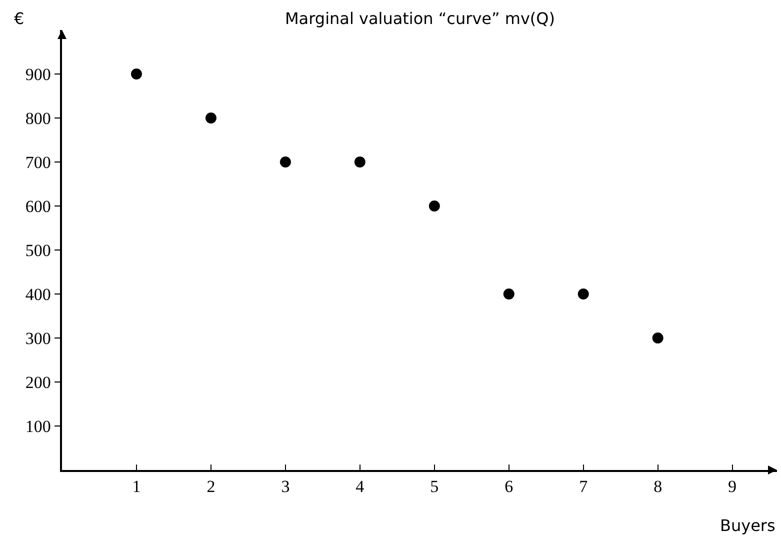  What do you see at coordinates (658, 486) in the screenshot?
I see `x-tick-label: 8` at bounding box center [658, 486].